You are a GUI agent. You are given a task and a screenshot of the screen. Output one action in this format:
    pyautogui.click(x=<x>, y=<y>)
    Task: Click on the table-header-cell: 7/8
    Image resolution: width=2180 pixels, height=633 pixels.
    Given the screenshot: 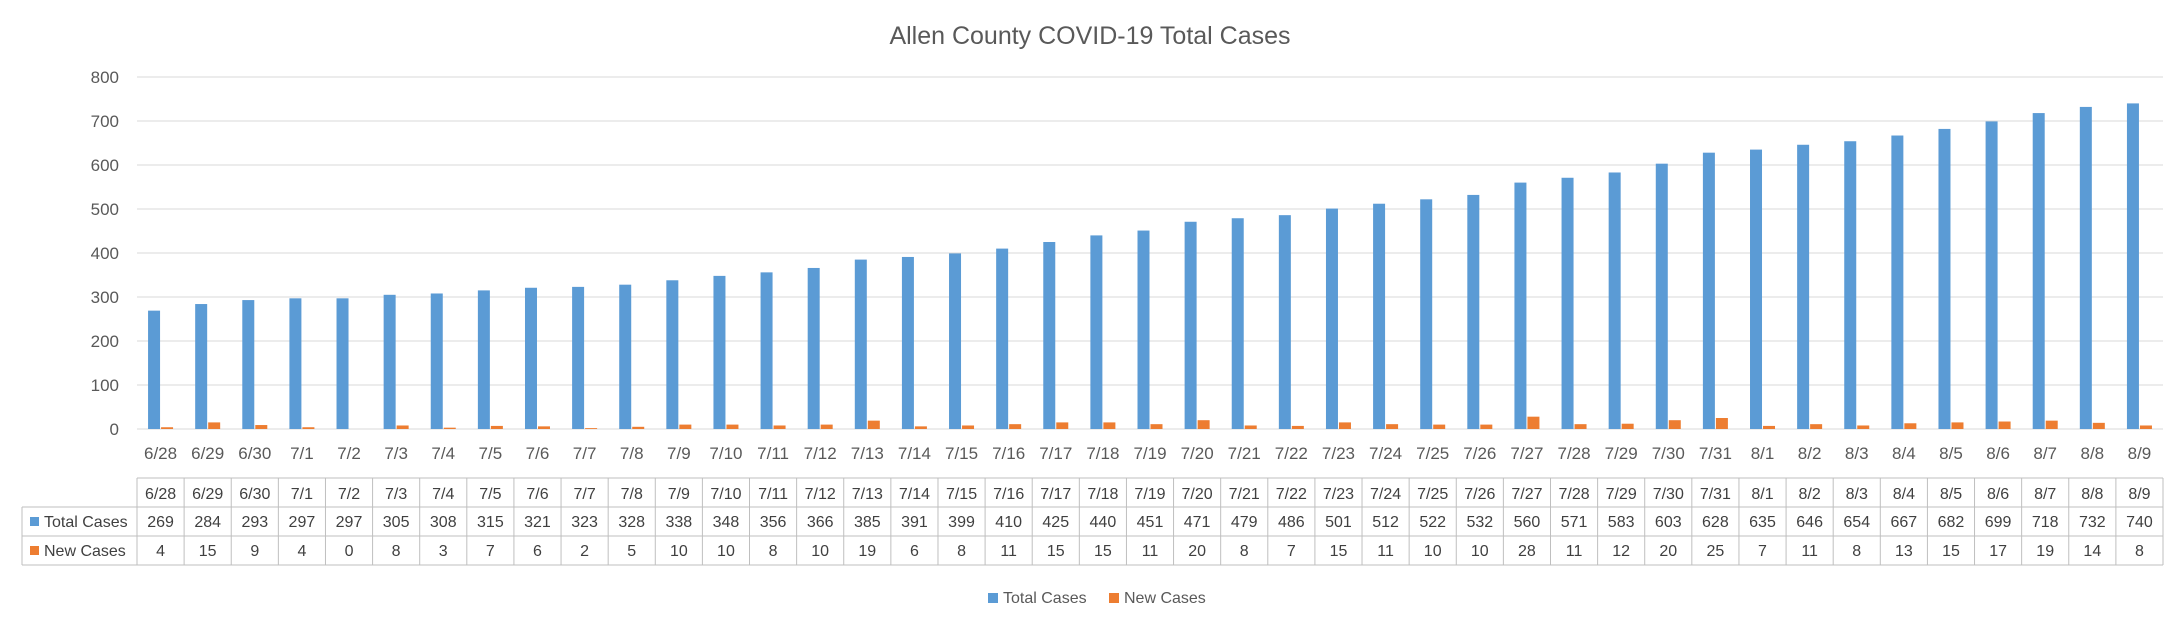 What is the action you would take?
    pyautogui.click(x=632, y=494)
    